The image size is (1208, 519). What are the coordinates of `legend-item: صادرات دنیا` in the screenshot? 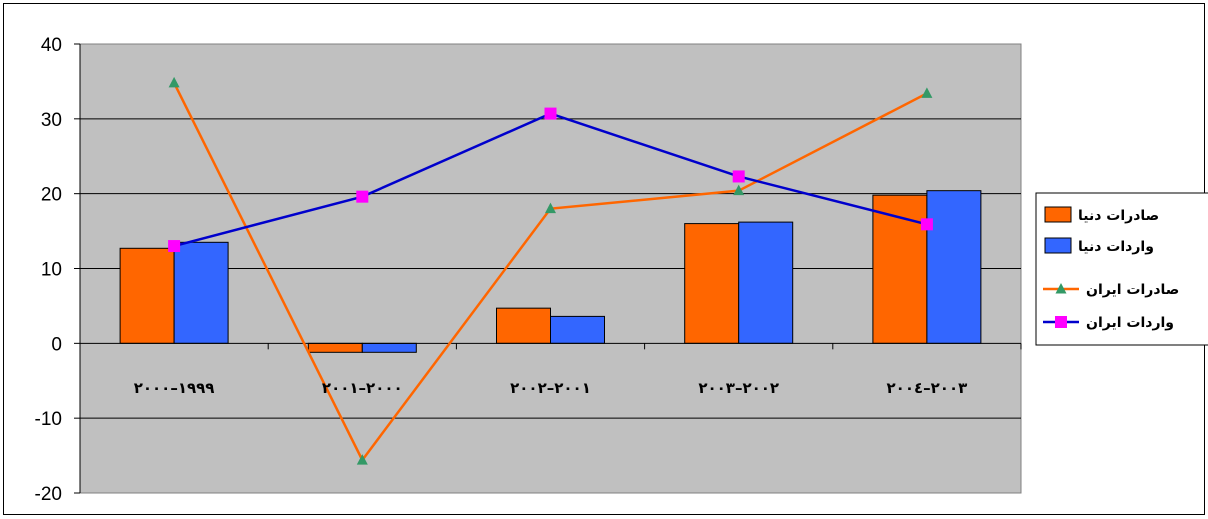 It's located at (1101, 215).